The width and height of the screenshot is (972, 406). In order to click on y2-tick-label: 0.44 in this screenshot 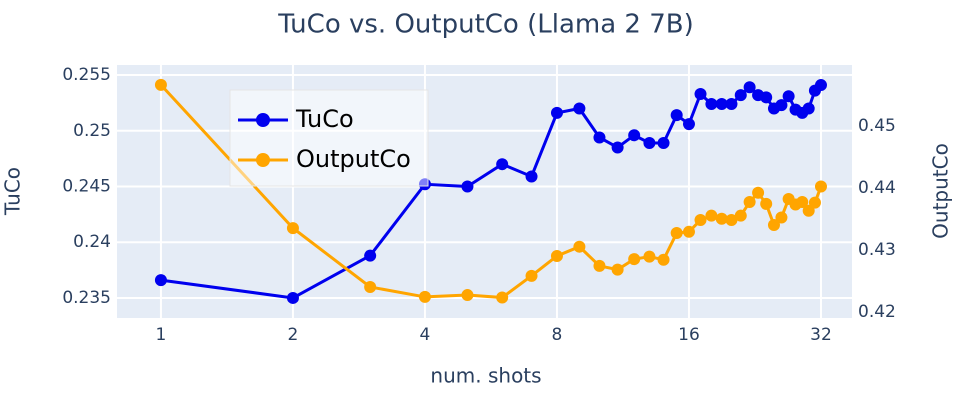, I will do `click(877, 188)`.